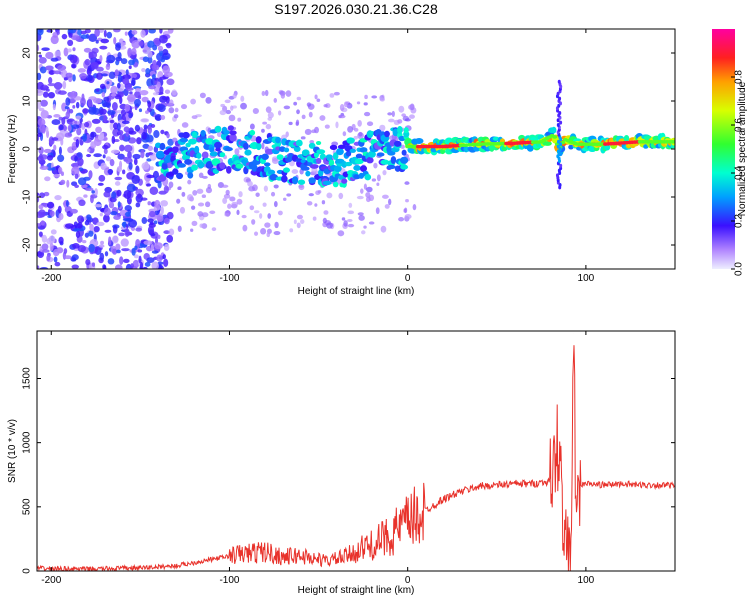 The height and width of the screenshot is (600, 750). I want to click on y-tick-label: 500, so click(27, 506).